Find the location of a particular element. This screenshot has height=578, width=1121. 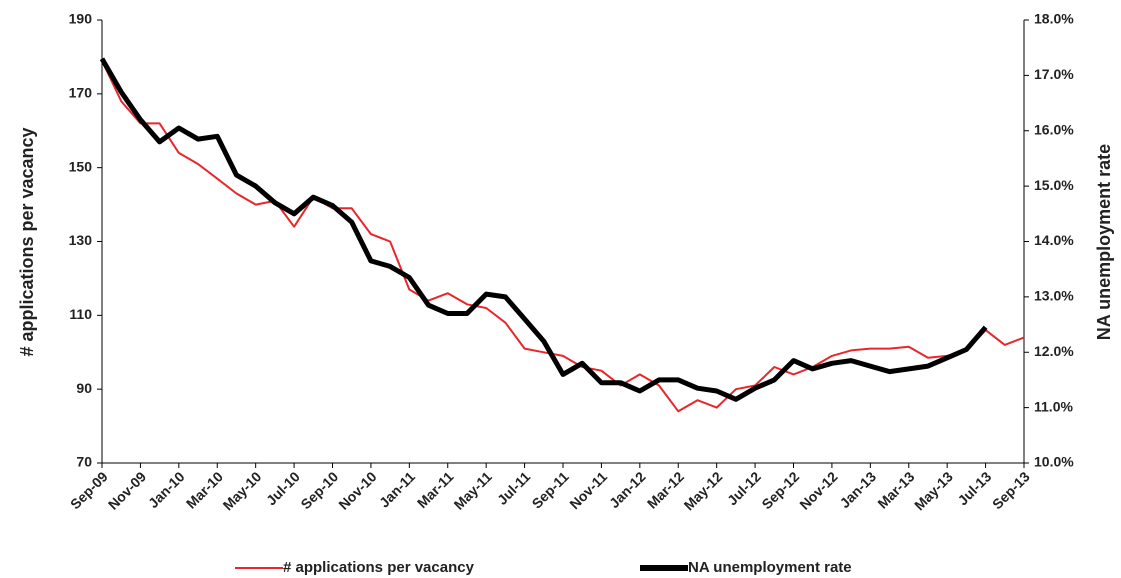

y2-tick-label: 10.0% is located at coordinates (1054, 462).